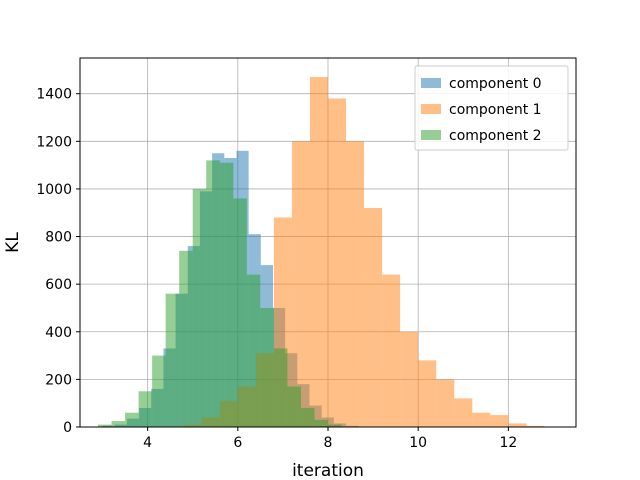 The height and width of the screenshot is (480, 640). What do you see at coordinates (237, 443) in the screenshot?
I see `x-tick-label: 6` at bounding box center [237, 443].